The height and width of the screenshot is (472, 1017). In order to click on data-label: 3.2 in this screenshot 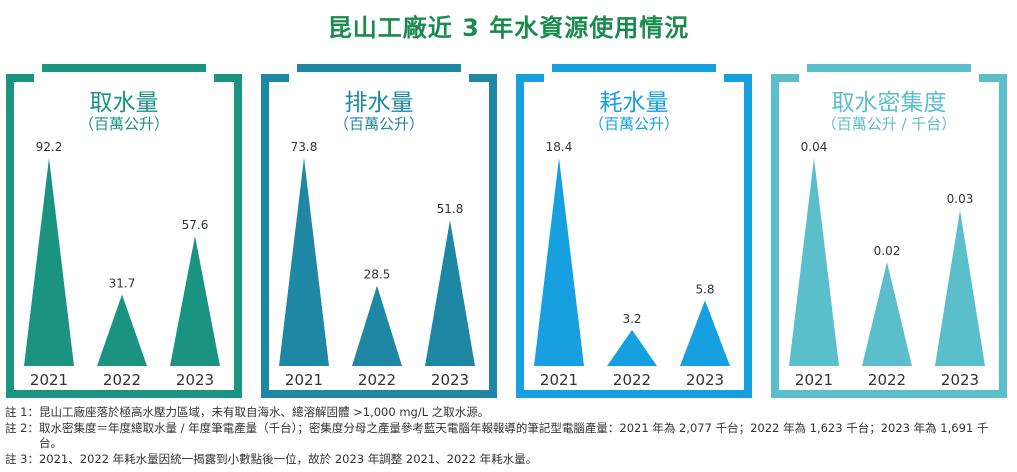, I will do `click(631, 319)`.